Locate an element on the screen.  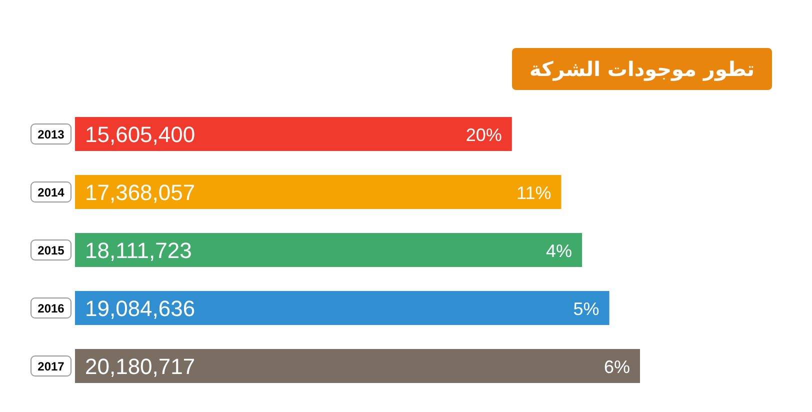
y-tick-label: 2016 is located at coordinates (51, 309).